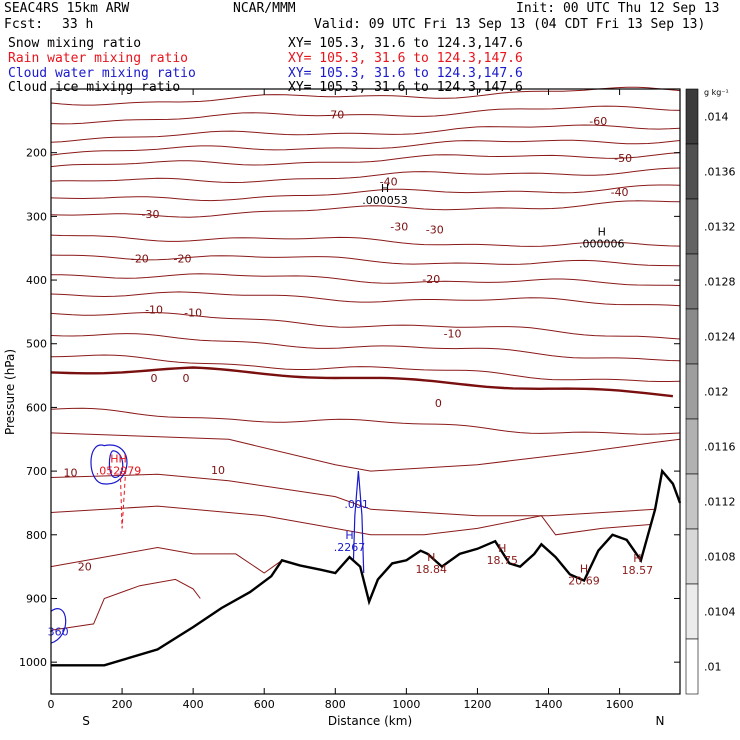  Describe the element at coordinates (623, 158) in the screenshot. I see `isotherm-label: -50` at that location.